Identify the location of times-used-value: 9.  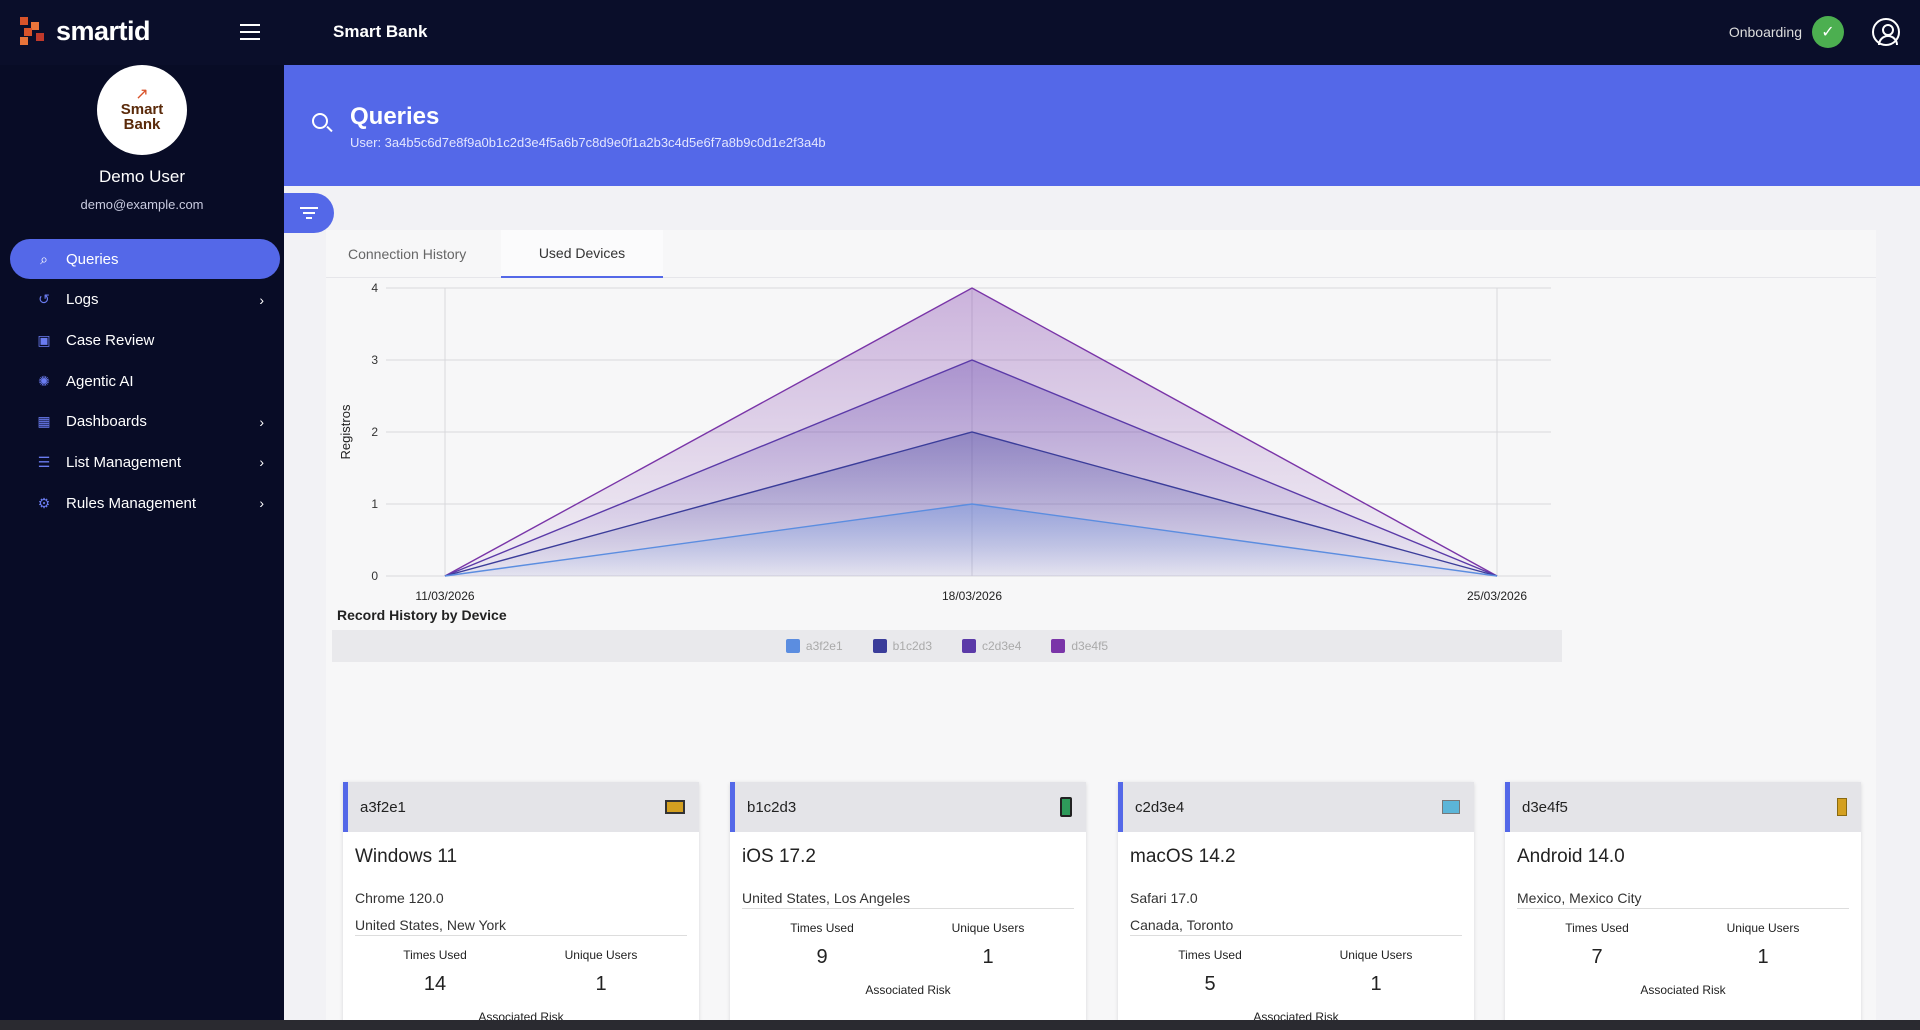
(822, 957).